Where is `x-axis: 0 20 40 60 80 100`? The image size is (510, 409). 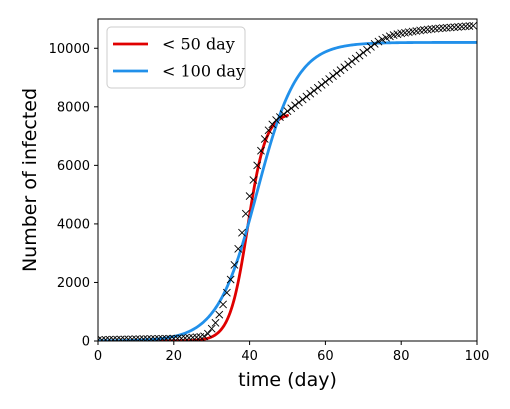 x-axis: 0 20 40 60 80 100 is located at coordinates (292, 352).